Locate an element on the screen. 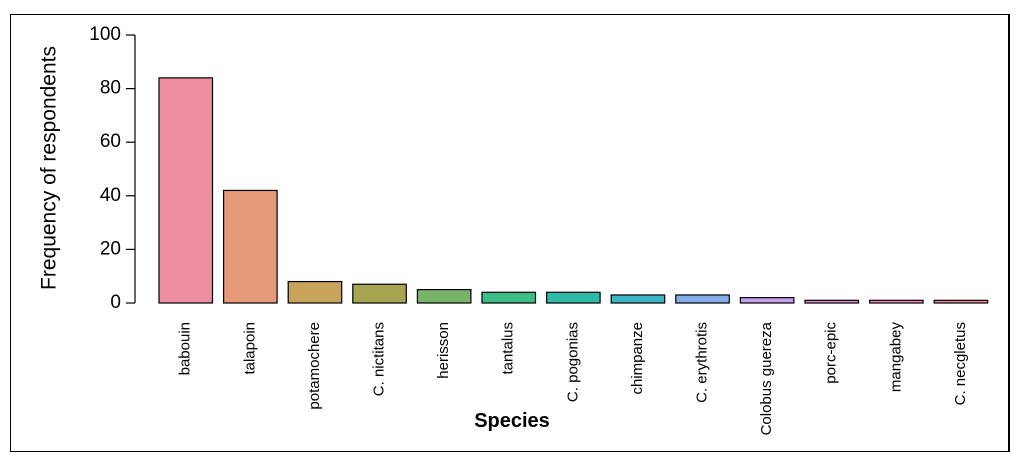  y-tick-label: 60 is located at coordinates (110, 141).